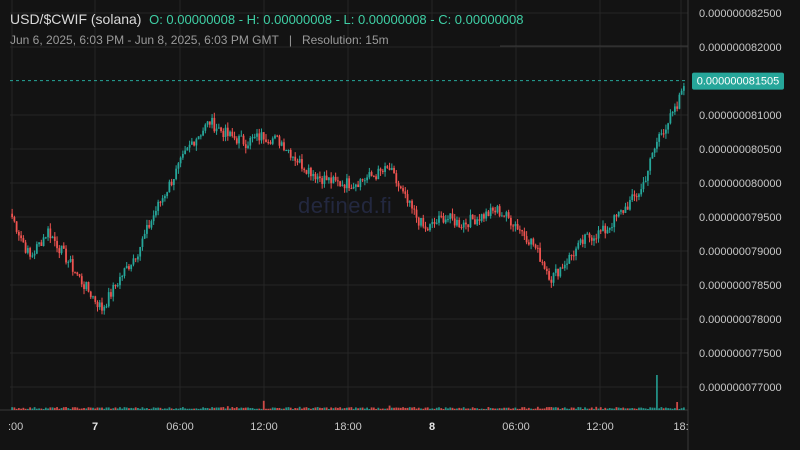 Image resolution: width=800 pixels, height=450 pixels. Describe the element at coordinates (740, 218) in the screenshot. I see `y-tick-label: 0.000000079500` at that location.